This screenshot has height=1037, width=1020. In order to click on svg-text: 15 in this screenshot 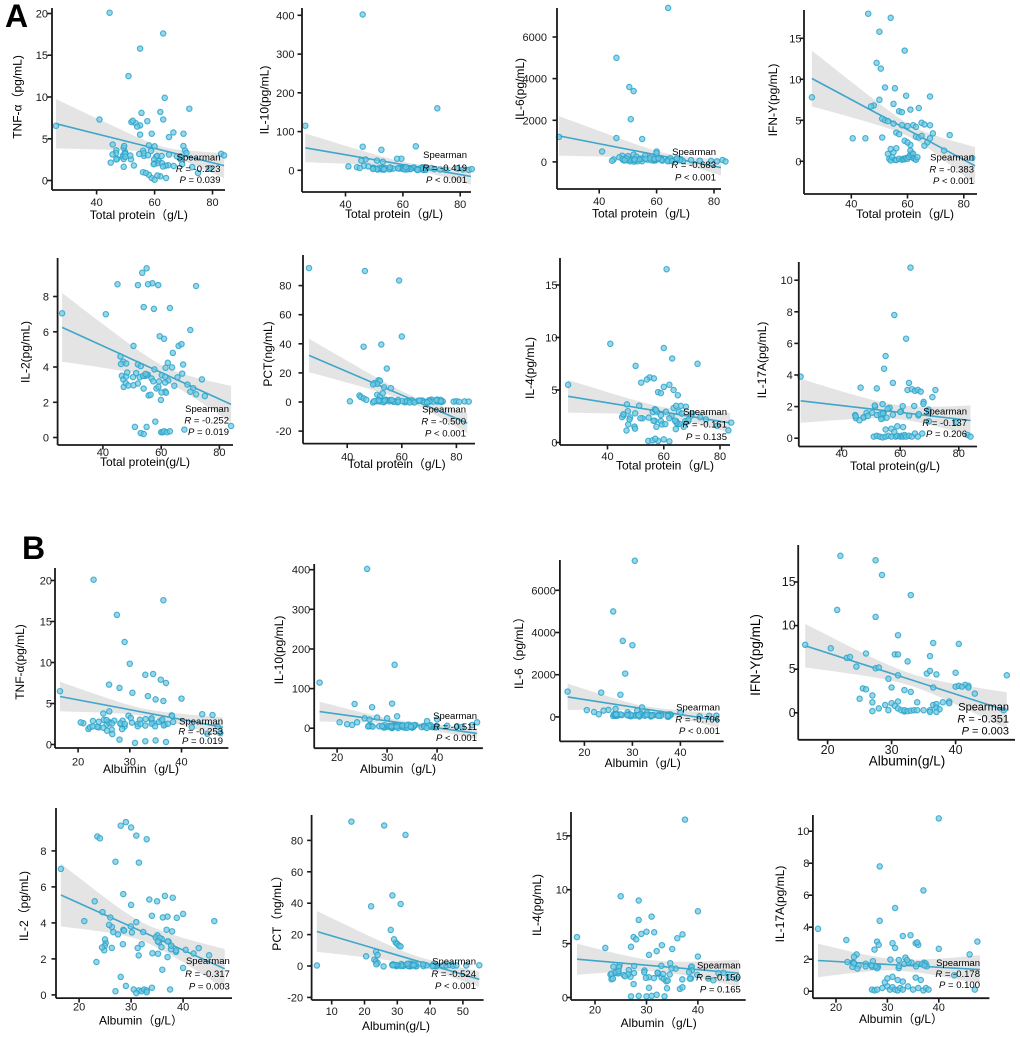, I will do `click(42, 56)`.